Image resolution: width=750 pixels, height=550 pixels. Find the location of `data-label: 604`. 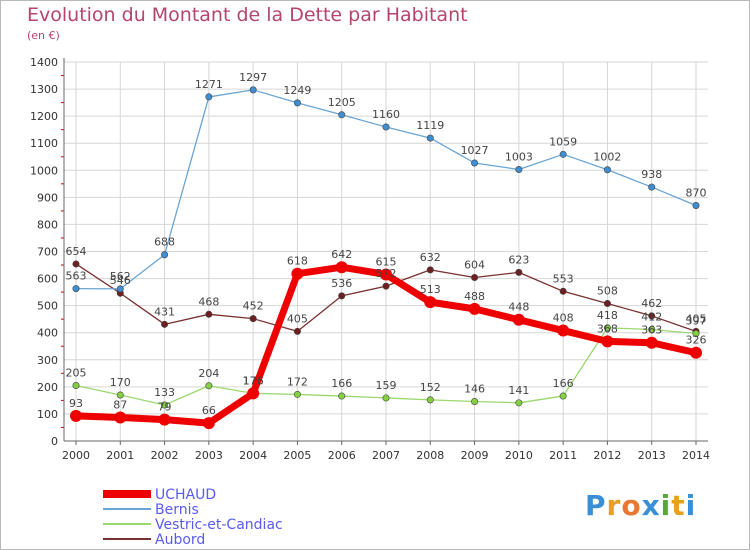

data-label: 604 is located at coordinates (474, 264).